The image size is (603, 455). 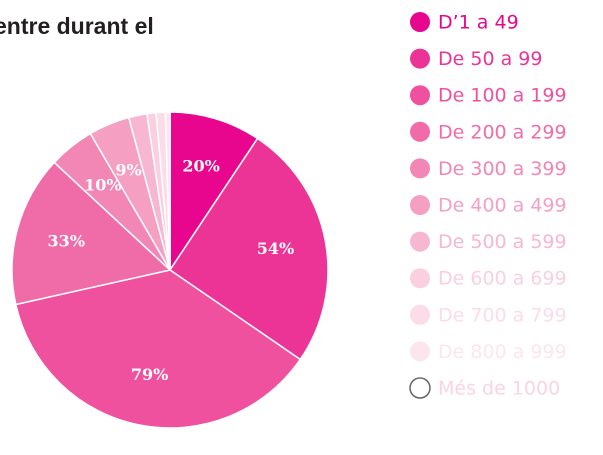 I want to click on legend-label: De 500 a 599, so click(x=502, y=242).